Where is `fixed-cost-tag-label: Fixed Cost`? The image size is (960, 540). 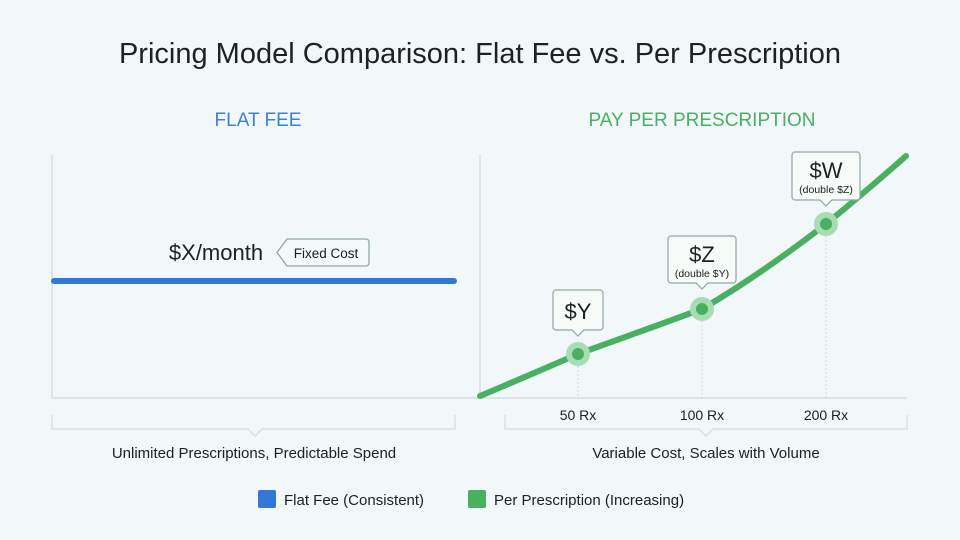 fixed-cost-tag-label: Fixed Cost is located at coordinates (326, 253).